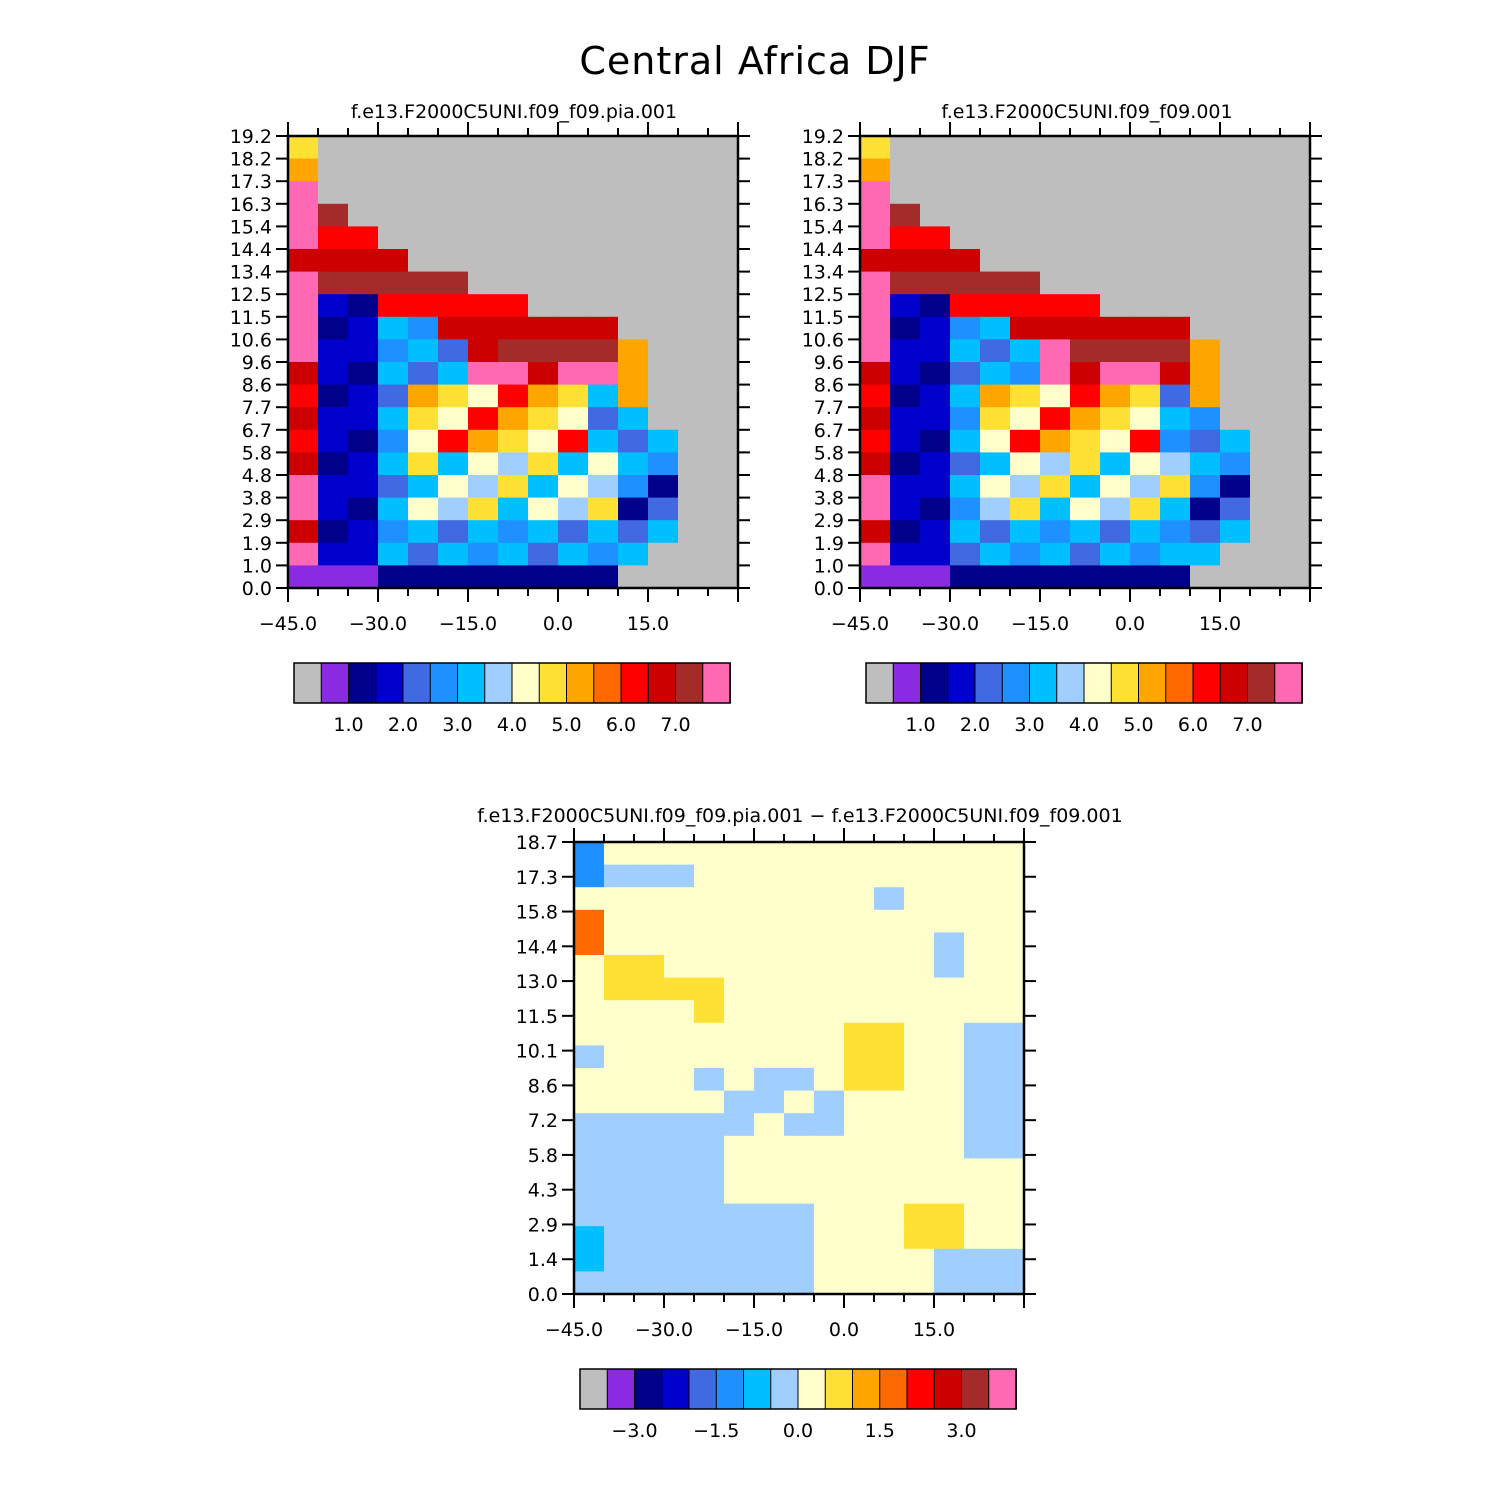  What do you see at coordinates (251, 250) in the screenshot?
I see `y-tick-label: 14.4` at bounding box center [251, 250].